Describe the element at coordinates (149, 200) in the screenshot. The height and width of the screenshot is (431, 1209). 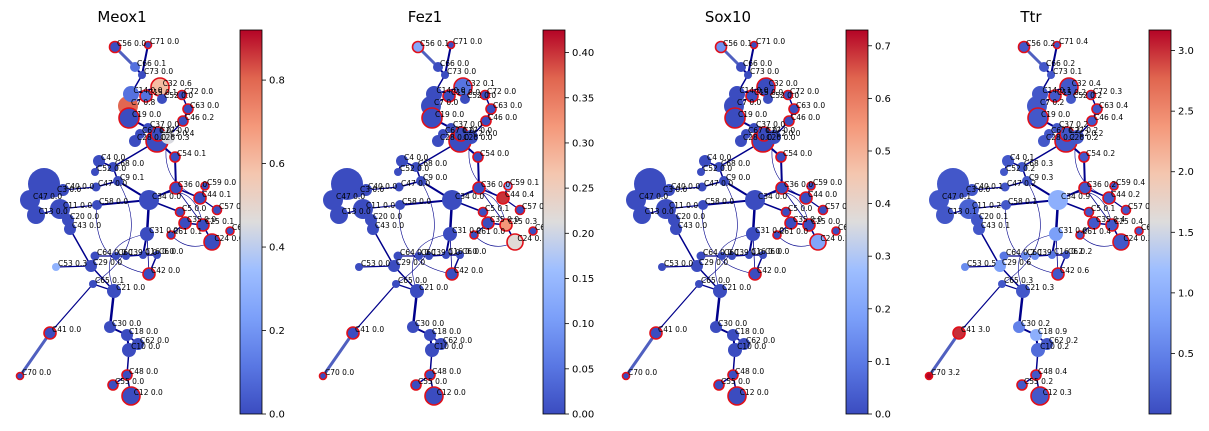
I see `node-c34` at that location.